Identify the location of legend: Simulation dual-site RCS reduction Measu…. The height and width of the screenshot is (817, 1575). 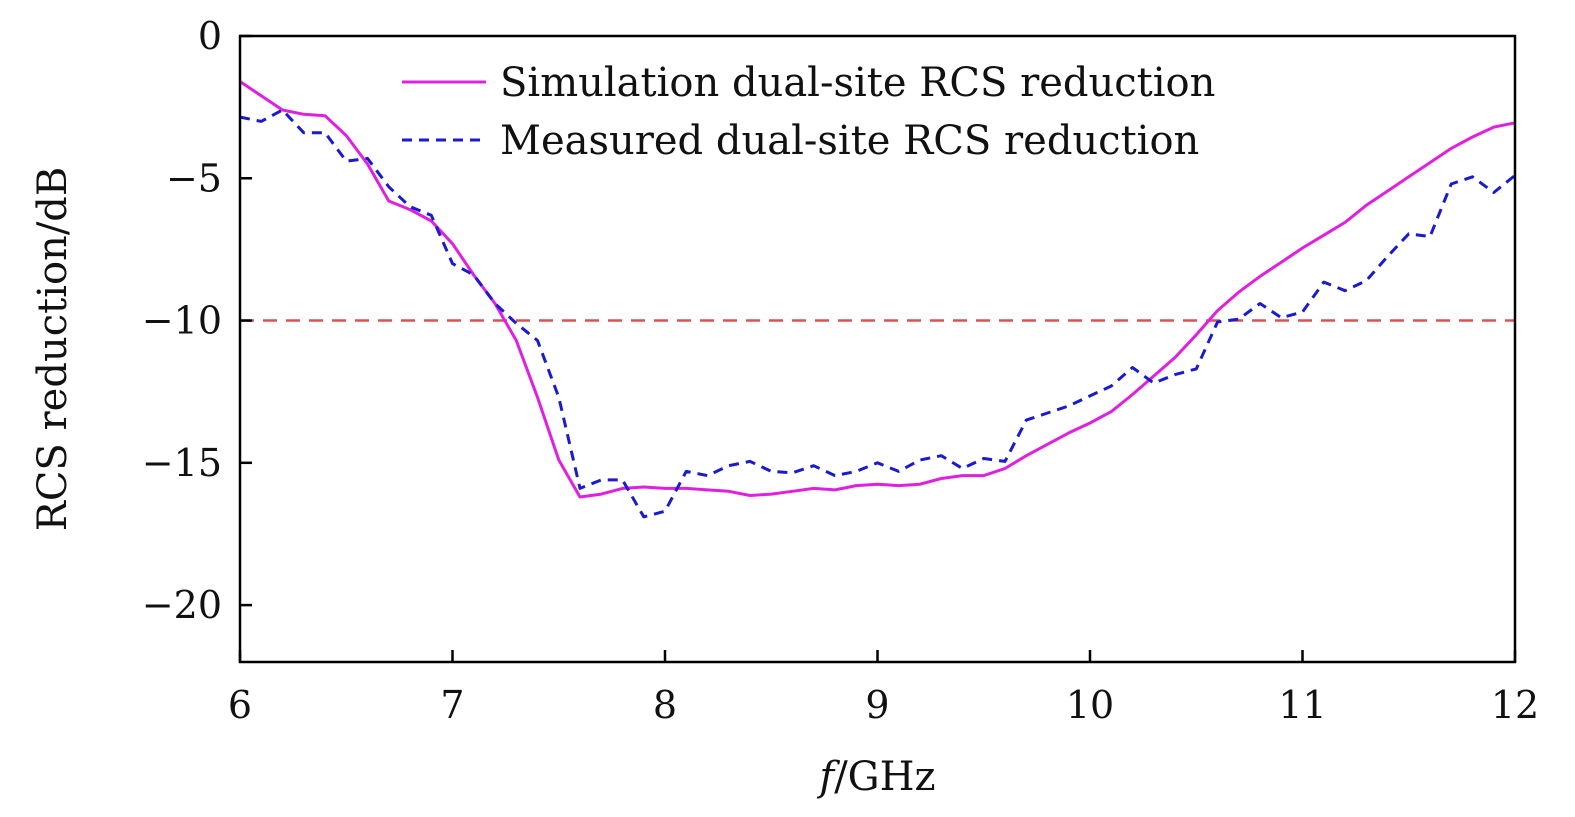
(808, 112).